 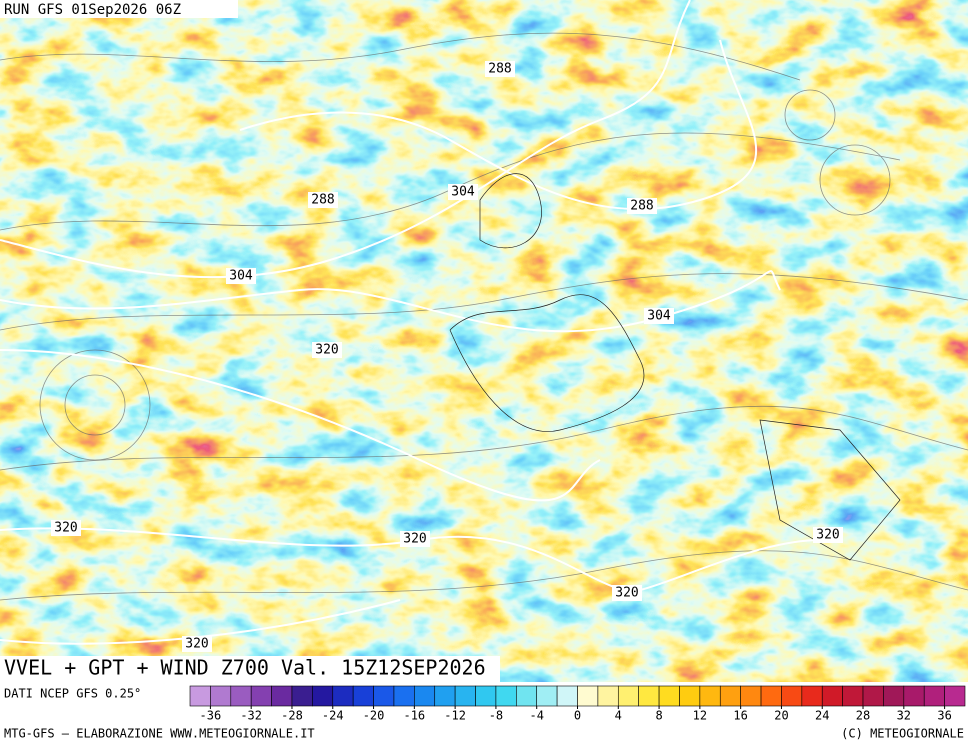 I want to click on legend-tick-label: 28, so click(x=863, y=716).